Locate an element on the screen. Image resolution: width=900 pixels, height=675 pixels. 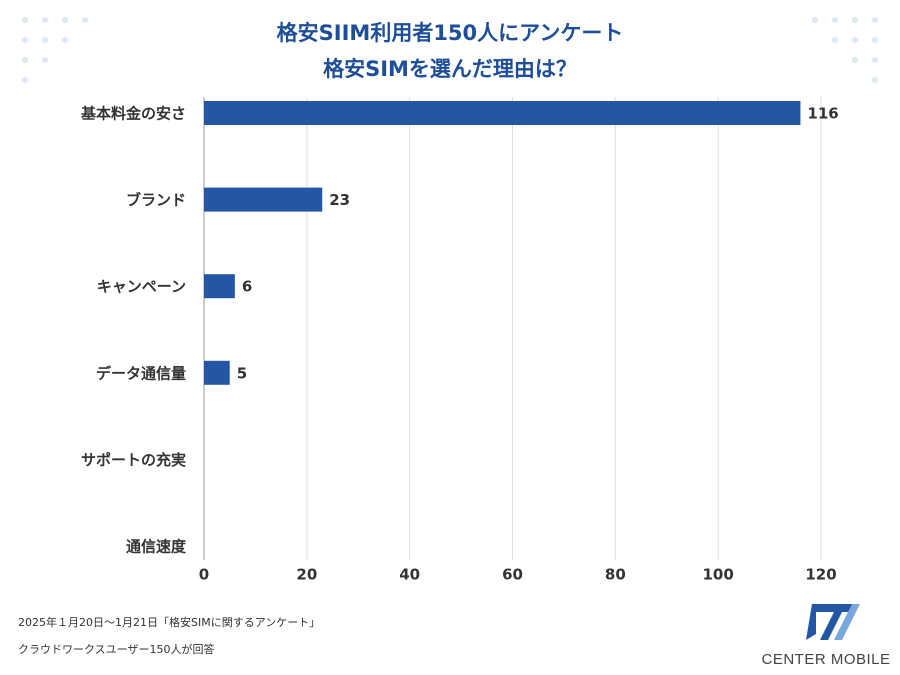
logo-icon is located at coordinates (833, 622).